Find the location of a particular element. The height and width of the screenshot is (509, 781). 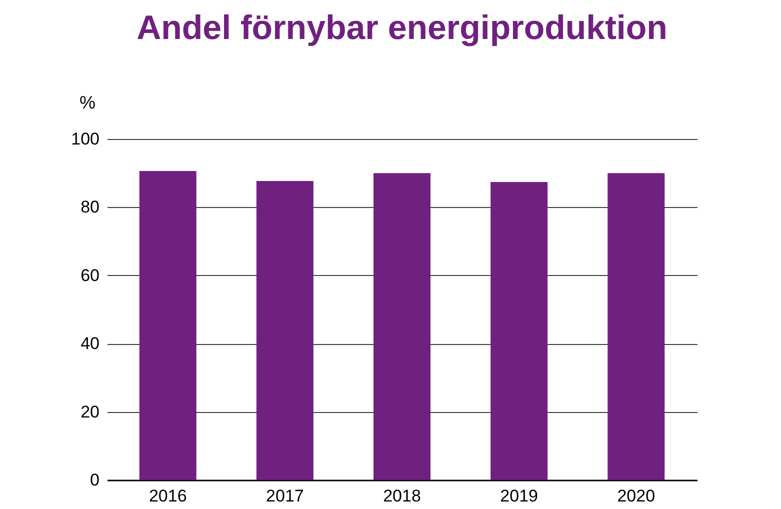

y-tick-label: 40 is located at coordinates (90, 344).